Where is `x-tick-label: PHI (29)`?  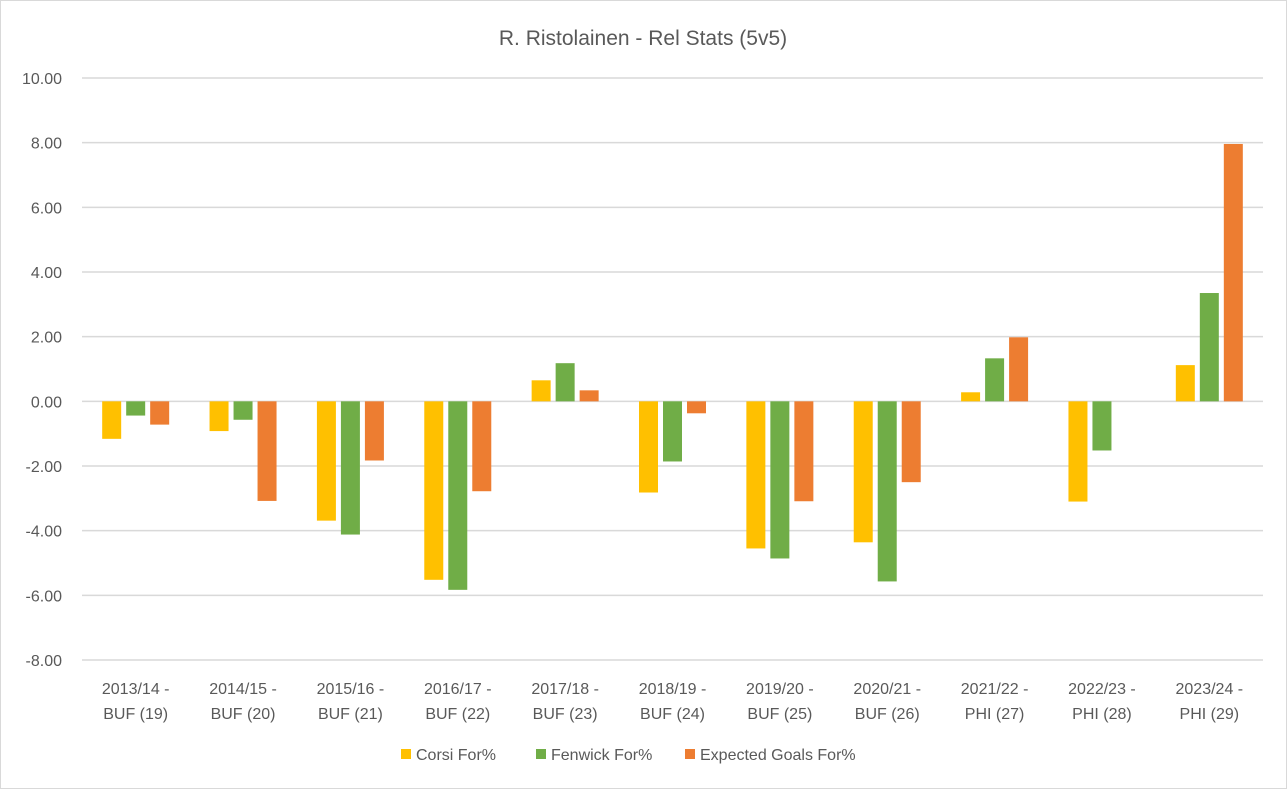
x-tick-label: PHI (29) is located at coordinates (1210, 714).